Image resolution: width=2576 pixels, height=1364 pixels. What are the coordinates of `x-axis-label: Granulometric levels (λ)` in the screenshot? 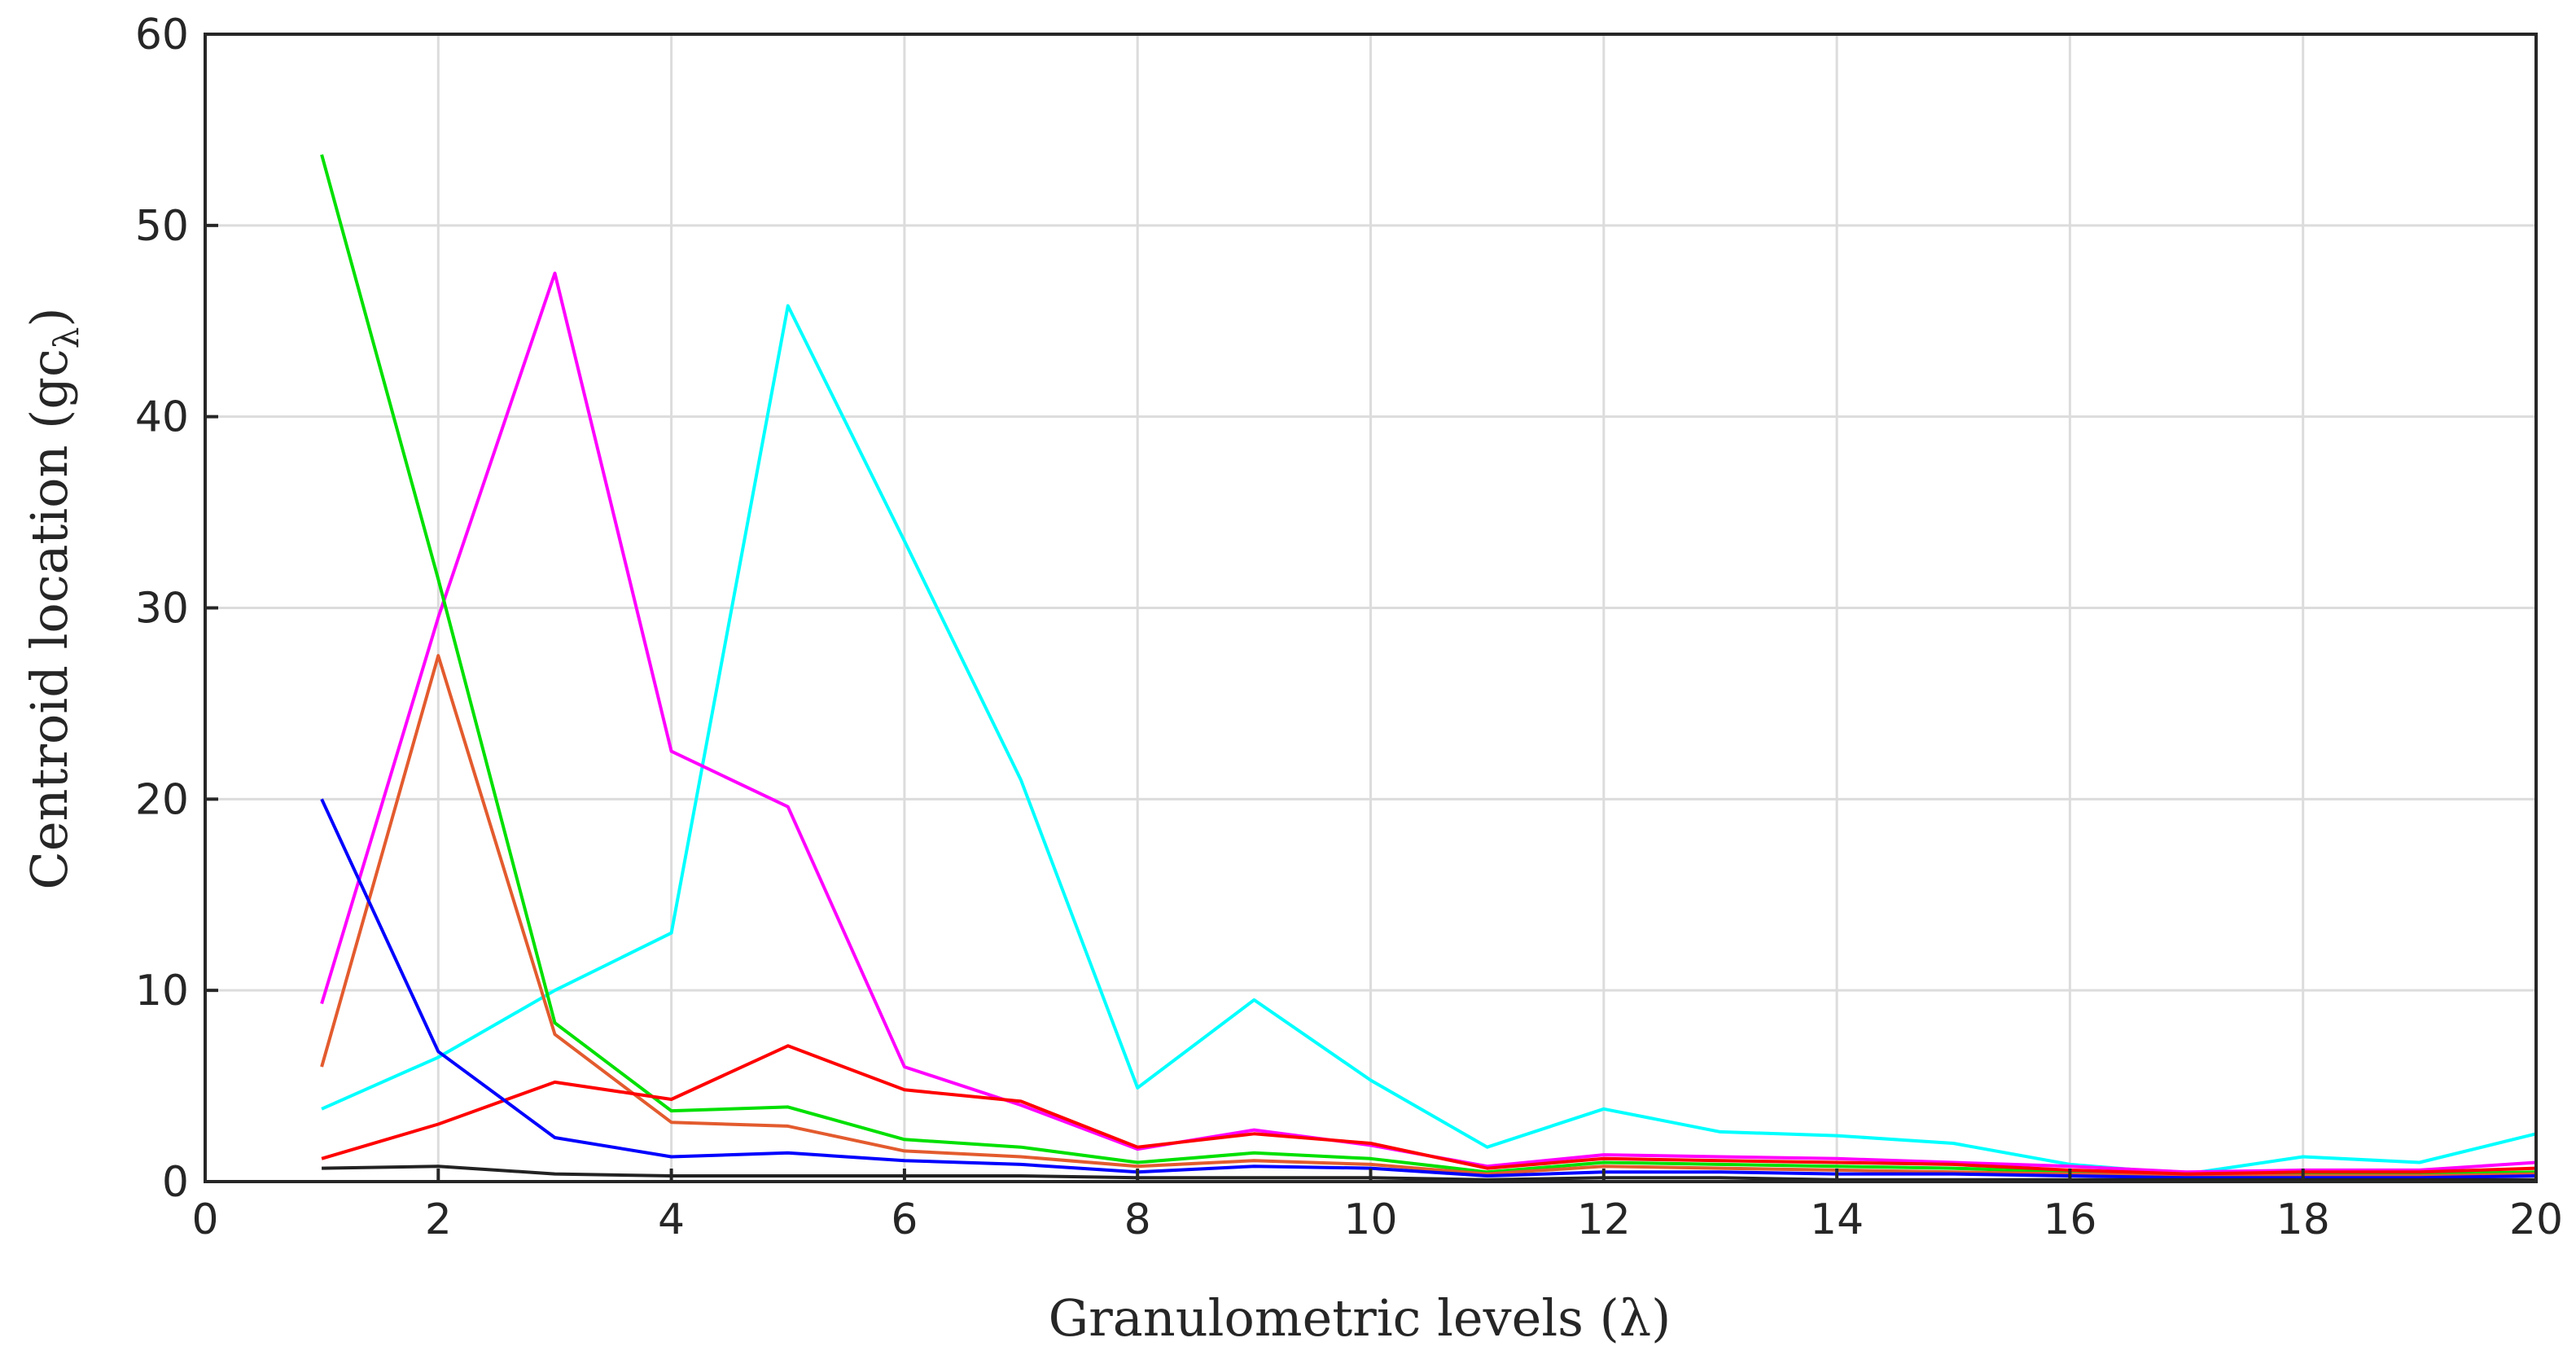 It's located at (1360, 1318).